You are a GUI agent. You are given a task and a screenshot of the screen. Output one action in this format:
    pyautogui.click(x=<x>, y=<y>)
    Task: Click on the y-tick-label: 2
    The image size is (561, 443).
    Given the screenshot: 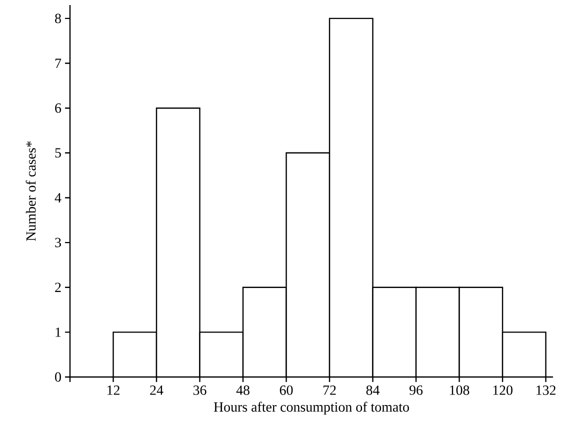 What is the action you would take?
    pyautogui.click(x=58, y=287)
    